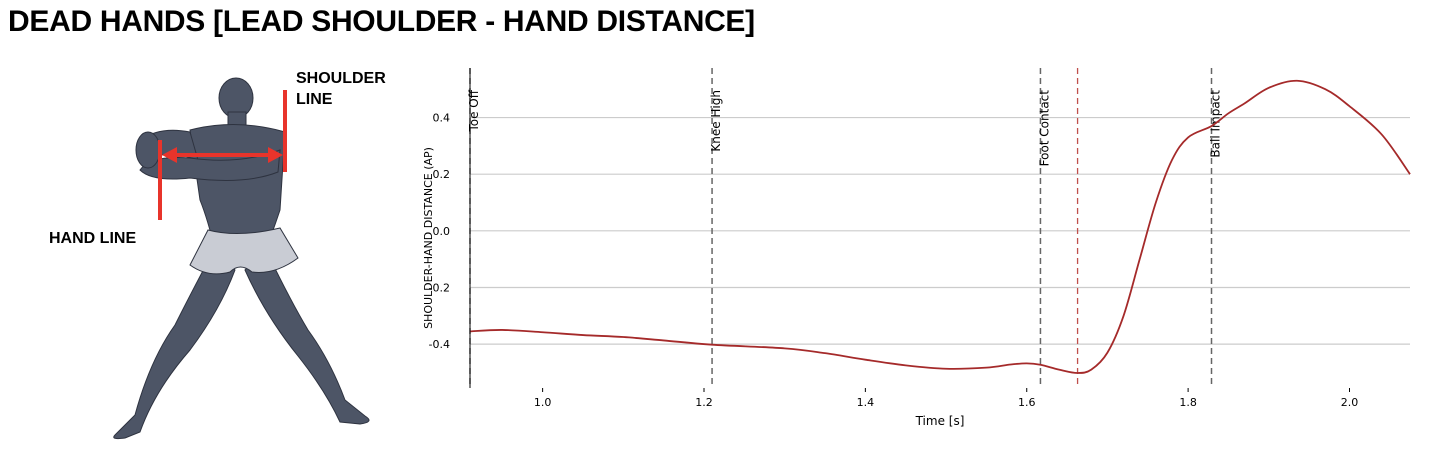  What do you see at coordinates (474, 110) in the screenshot?
I see `event-label: Toe Off` at bounding box center [474, 110].